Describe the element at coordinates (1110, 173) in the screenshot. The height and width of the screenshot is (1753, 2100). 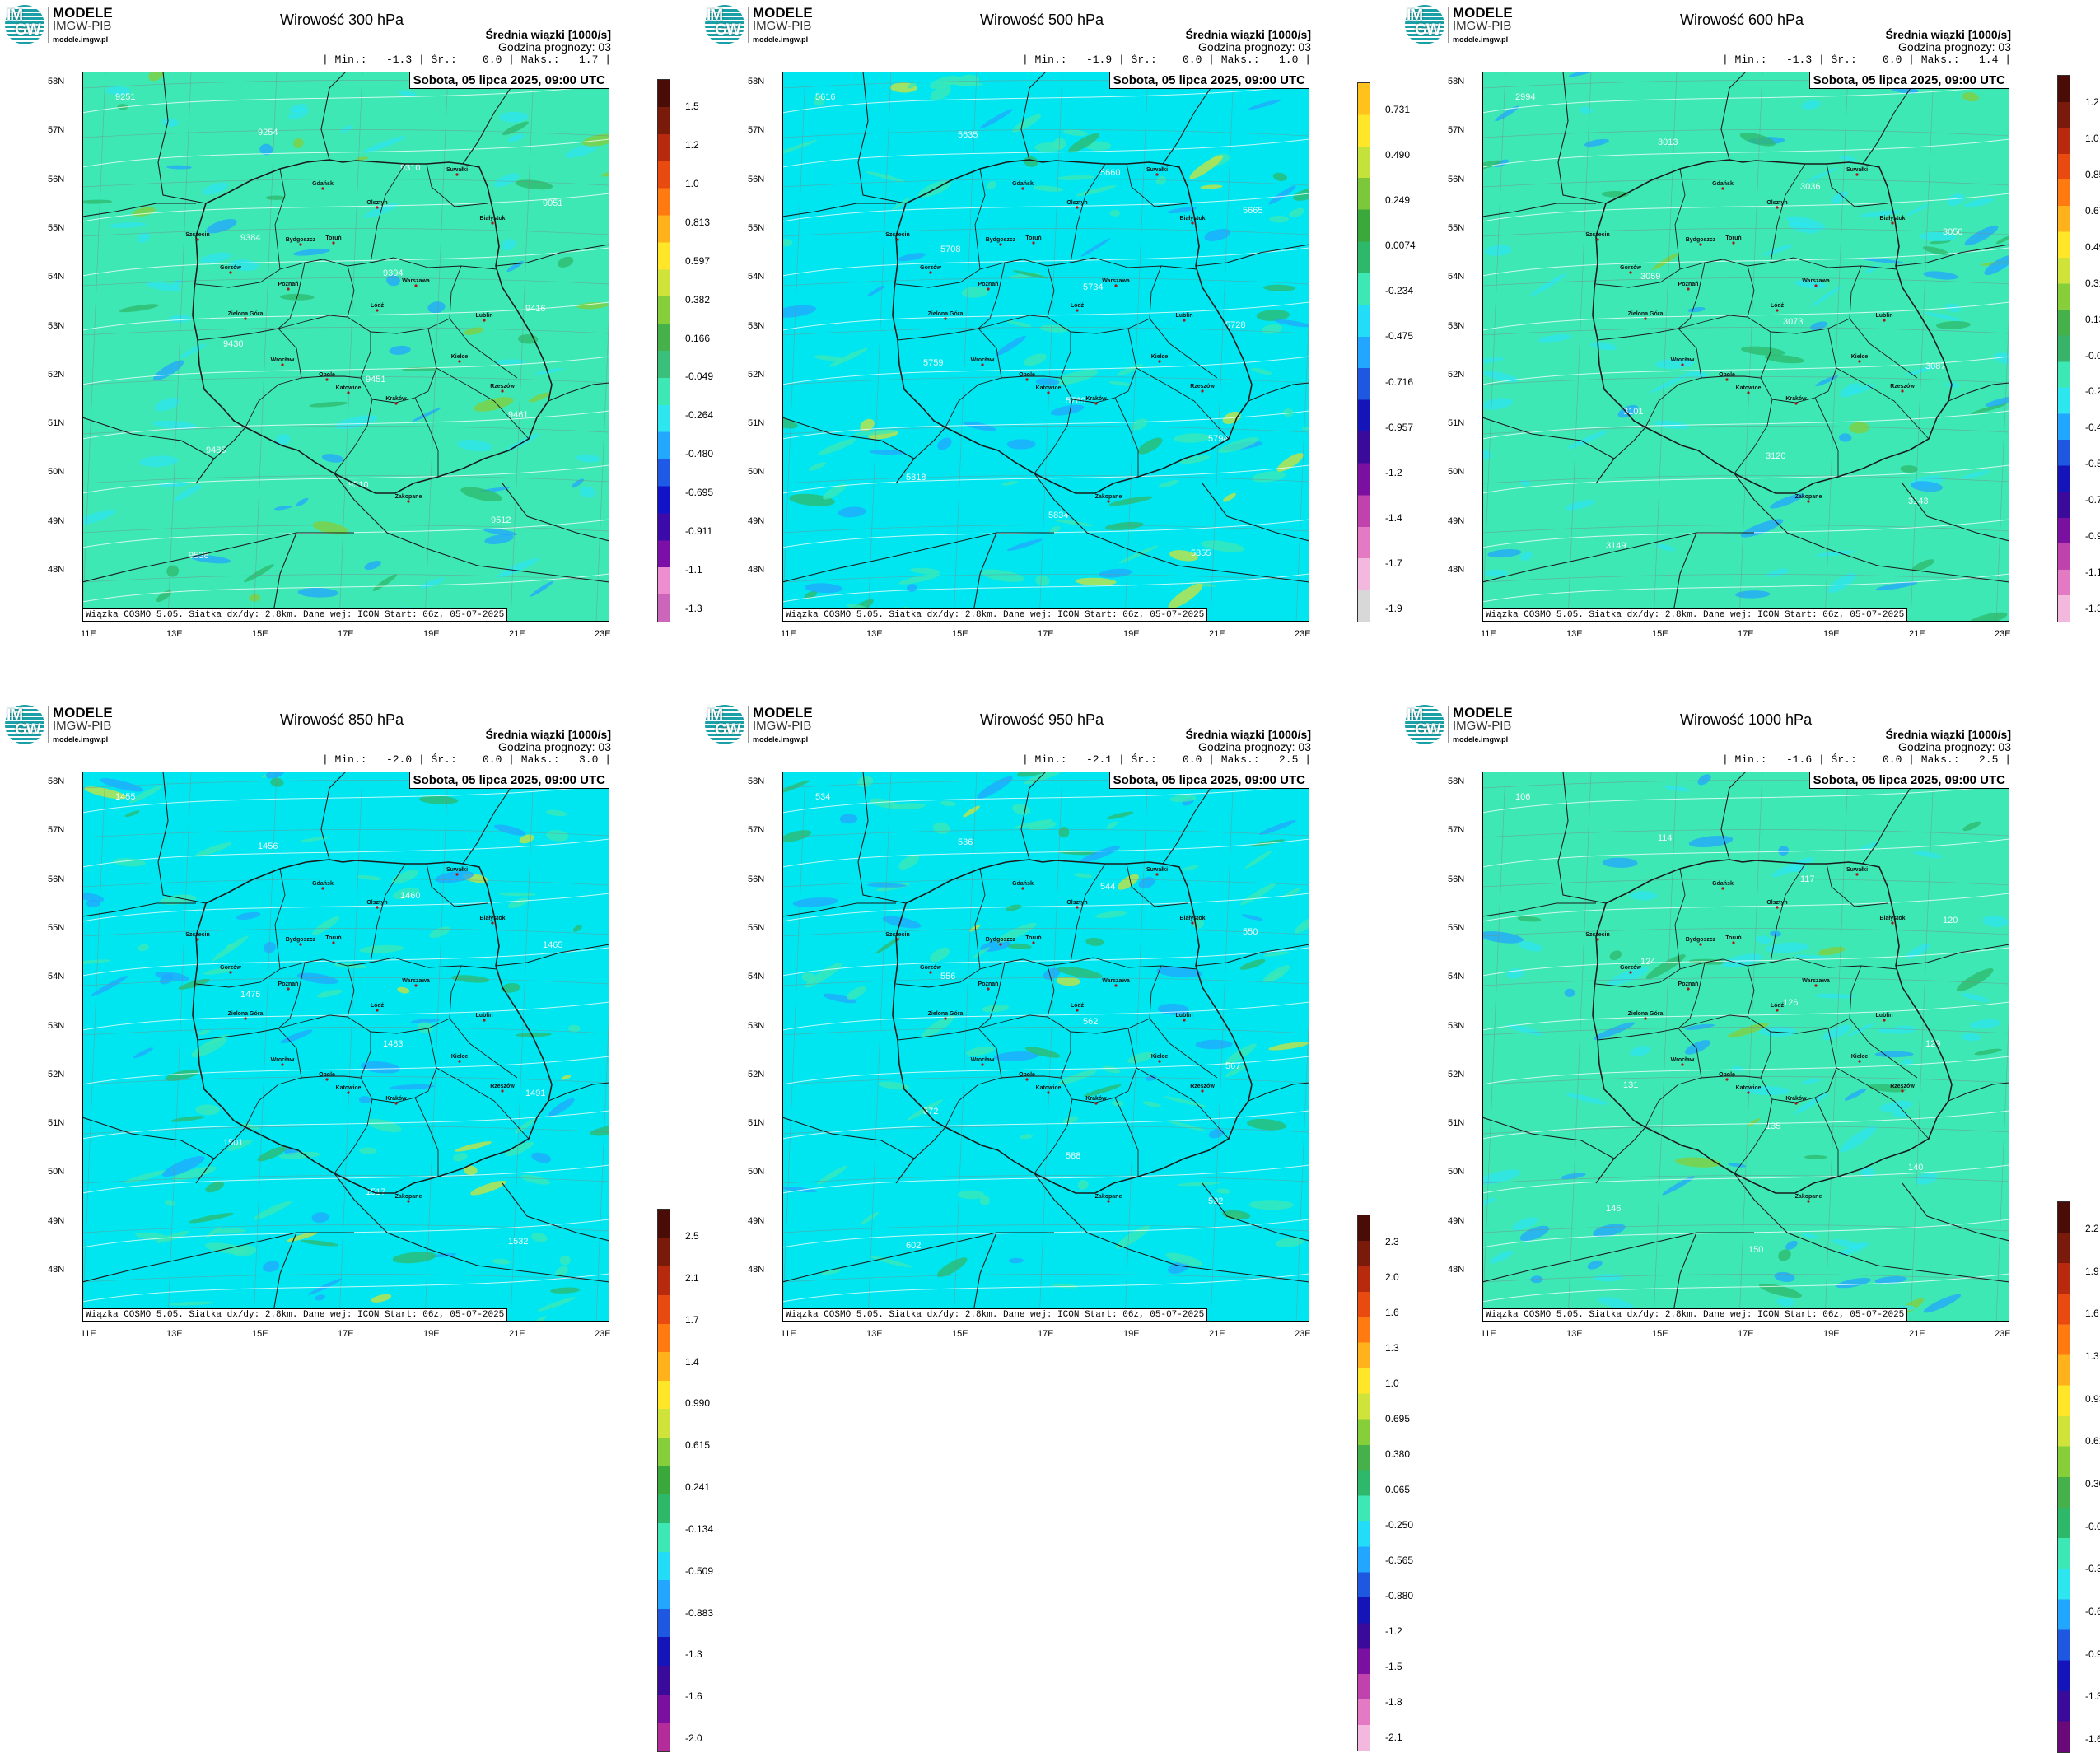
I see `contour-label: 5660` at that location.